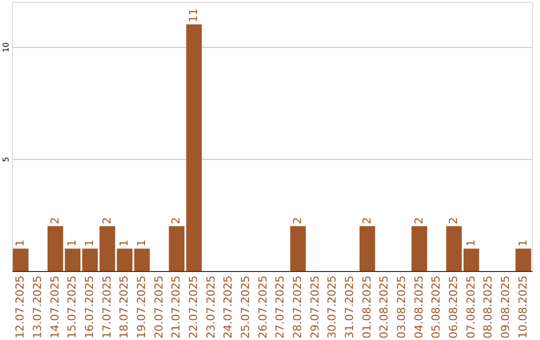 This screenshot has width=540, height=340. I want to click on x-tick-label: 04.08.2025, so click(419, 307).